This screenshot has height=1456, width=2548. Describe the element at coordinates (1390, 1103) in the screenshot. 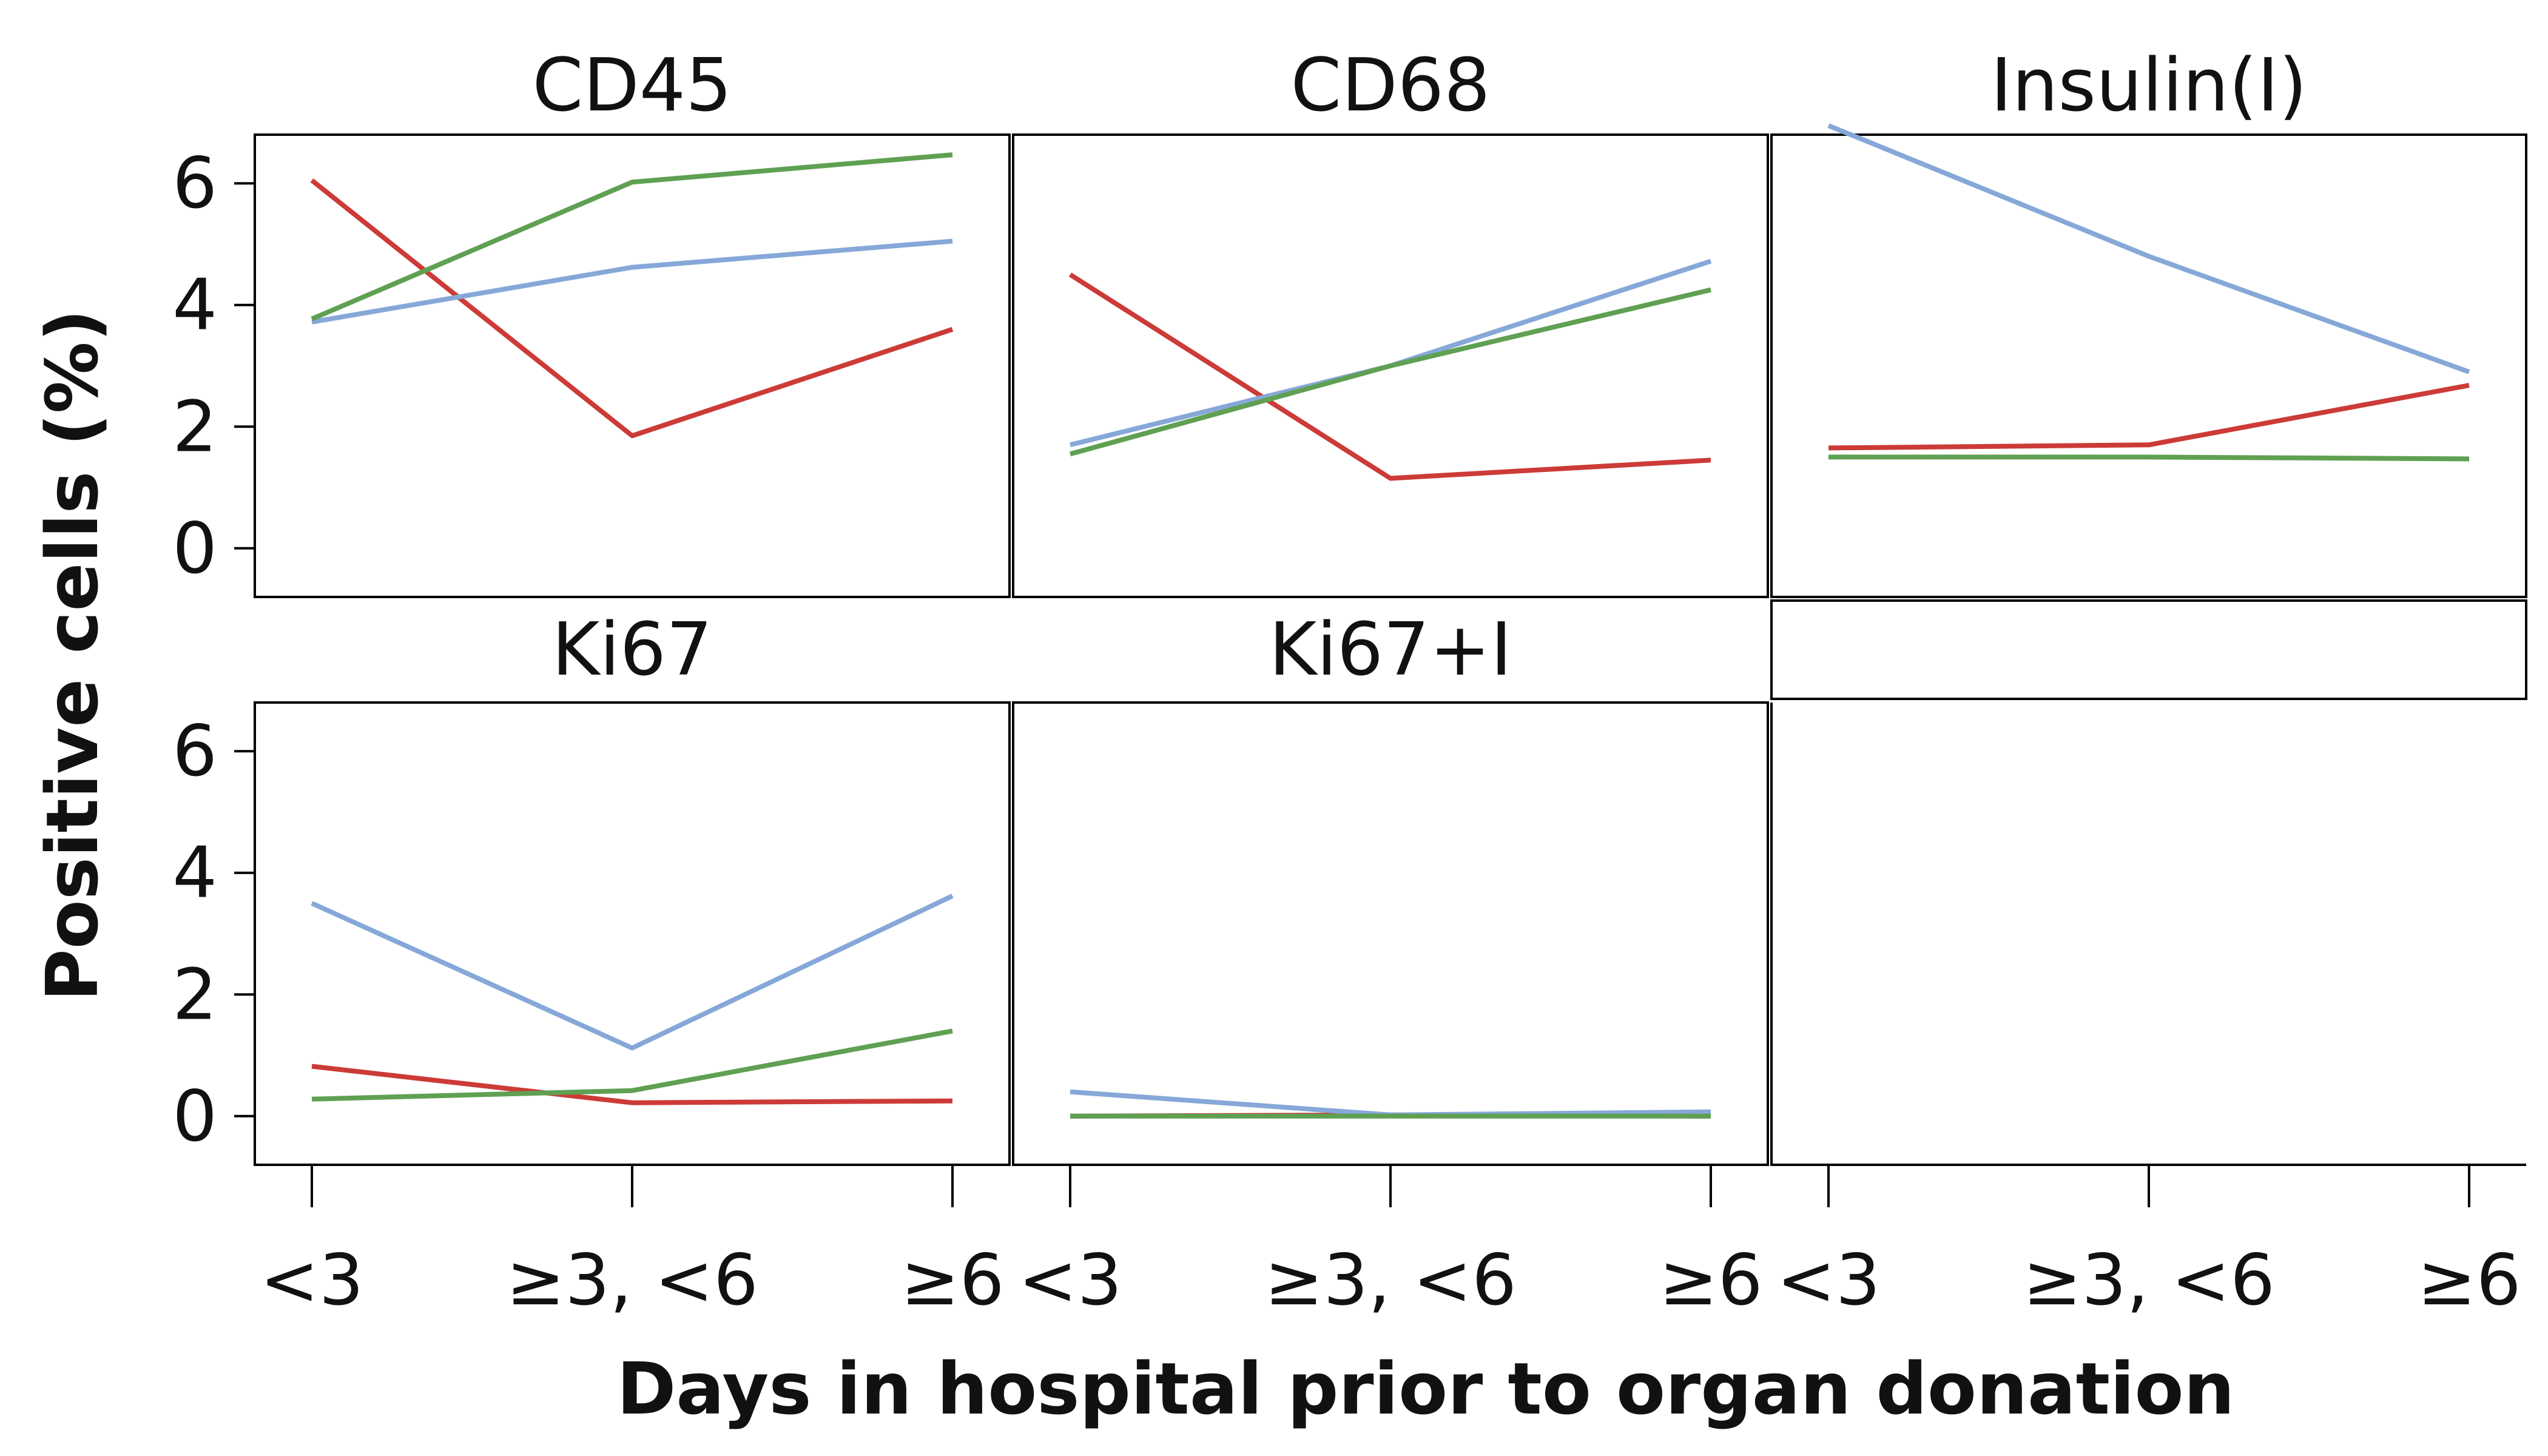

I see `series-line-panel5-s2` at that location.